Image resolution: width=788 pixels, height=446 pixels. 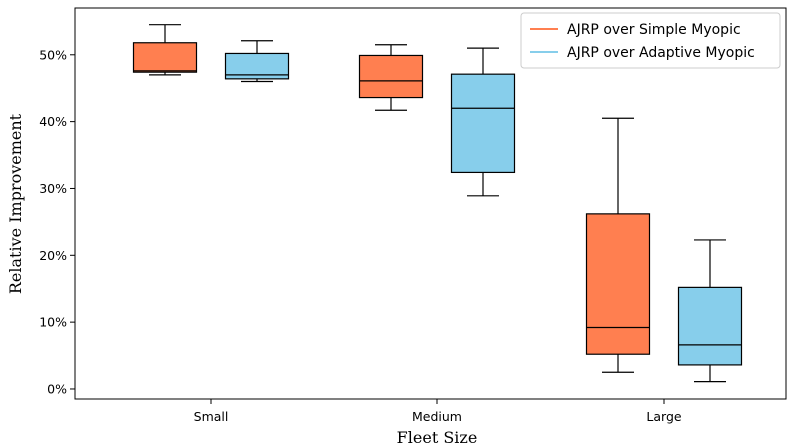 I want to click on legend-label: AJRP over Simple Myopic, so click(x=654, y=30).